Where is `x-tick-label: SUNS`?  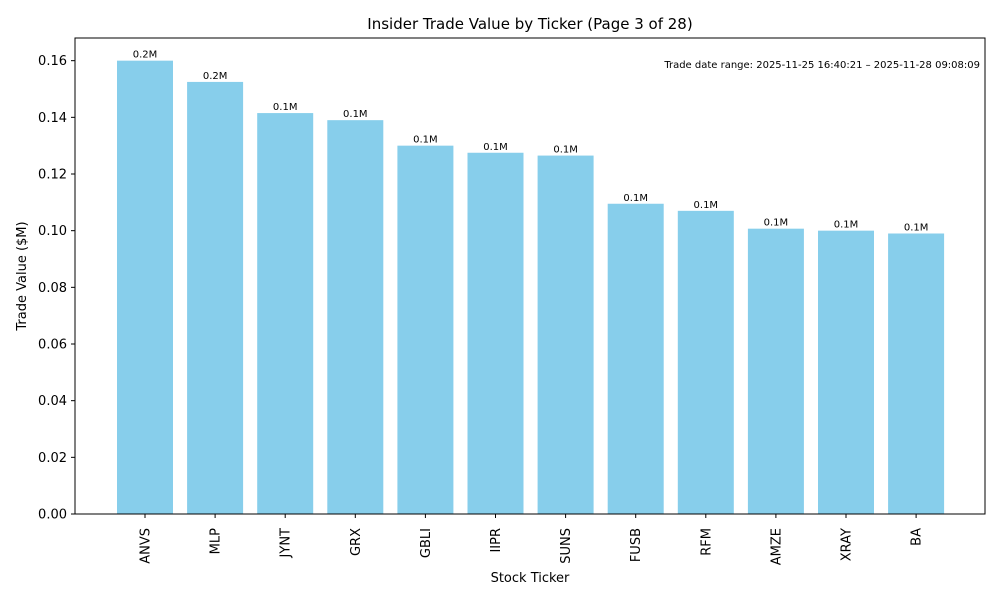 x-tick-label: SUNS is located at coordinates (566, 546).